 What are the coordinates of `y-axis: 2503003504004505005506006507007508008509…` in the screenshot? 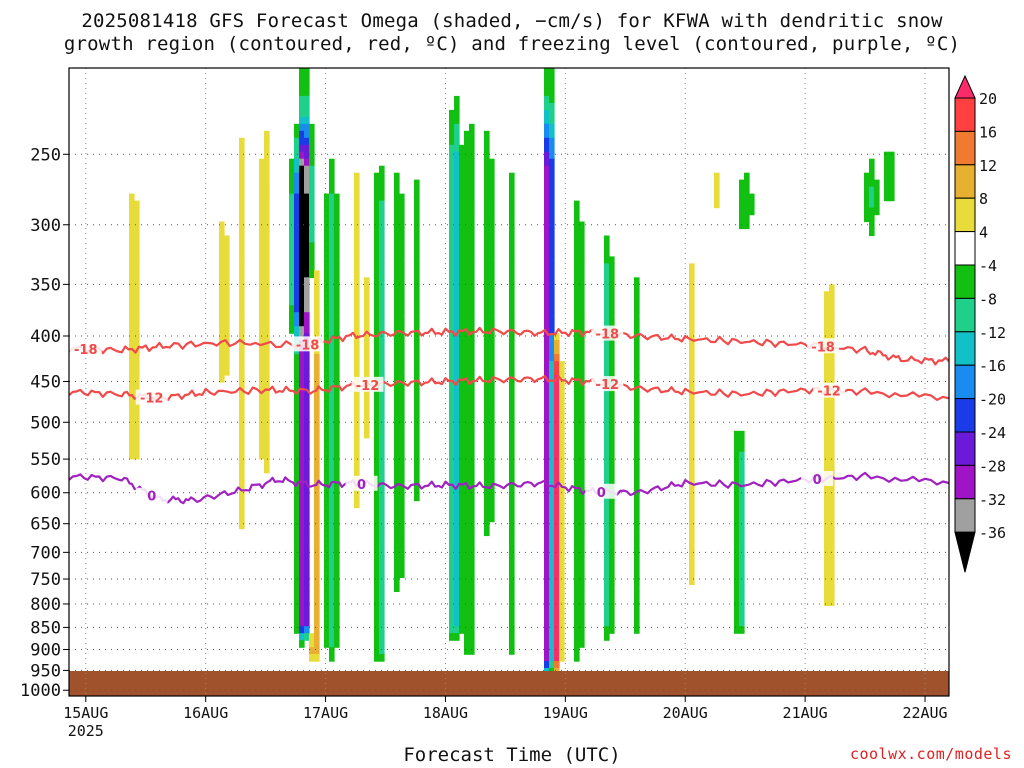 It's located at (44, 423).